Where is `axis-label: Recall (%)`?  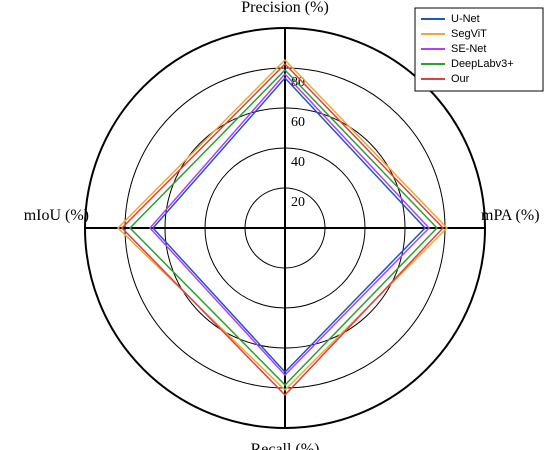
axis-label: Recall (%) is located at coordinates (285, 445).